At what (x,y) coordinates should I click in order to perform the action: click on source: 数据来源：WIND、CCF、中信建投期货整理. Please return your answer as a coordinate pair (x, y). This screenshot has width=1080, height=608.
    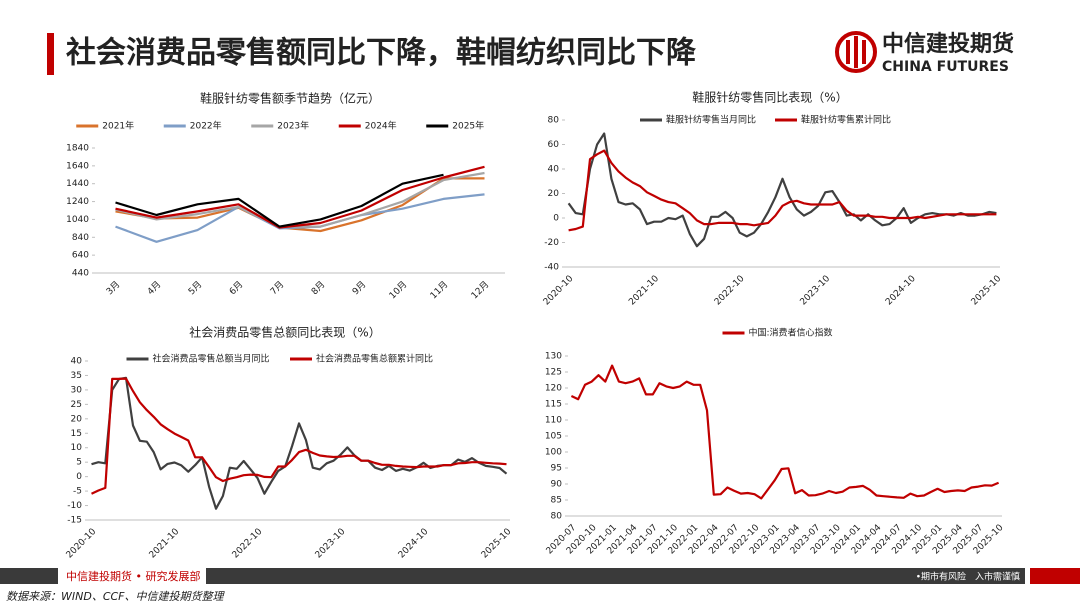
    Looking at the image, I should click on (116, 596).